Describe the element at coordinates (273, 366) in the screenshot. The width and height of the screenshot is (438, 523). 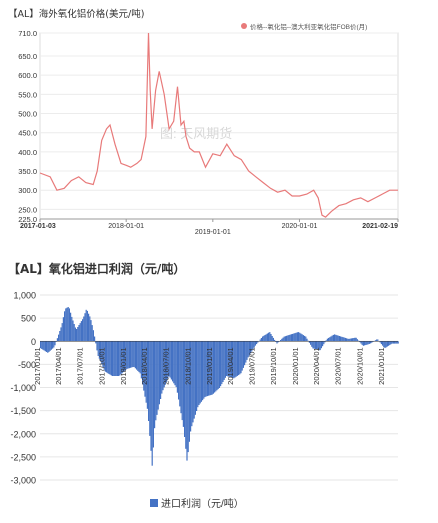
I see `bottom-x-tick-label: 2019/10/01` at that location.